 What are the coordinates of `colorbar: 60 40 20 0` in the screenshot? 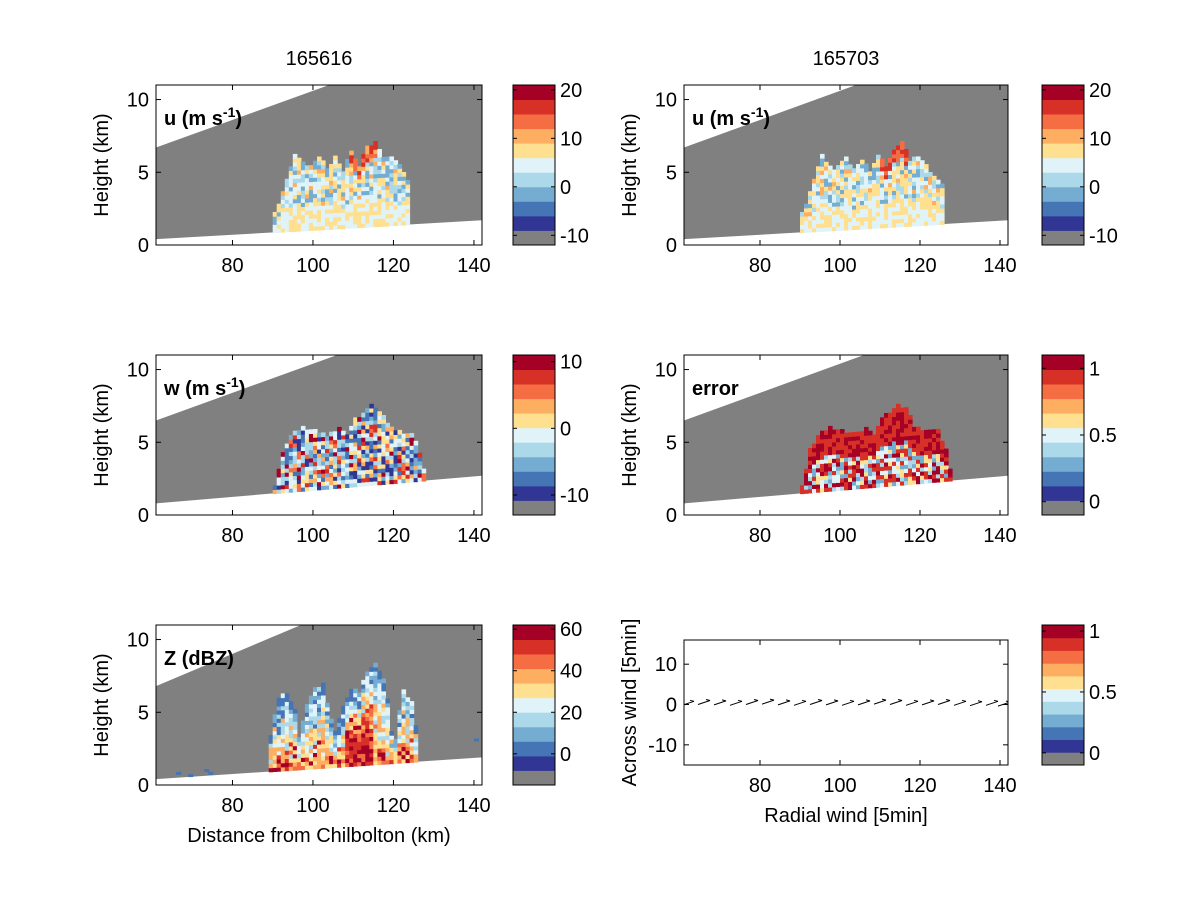 It's located at (547, 702).